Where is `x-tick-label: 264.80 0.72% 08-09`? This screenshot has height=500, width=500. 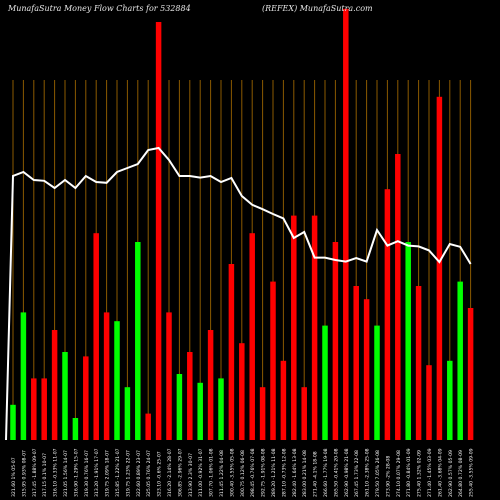
x-tick-label: 264.80 0.72% 08-09 is located at coordinates (461, 473).